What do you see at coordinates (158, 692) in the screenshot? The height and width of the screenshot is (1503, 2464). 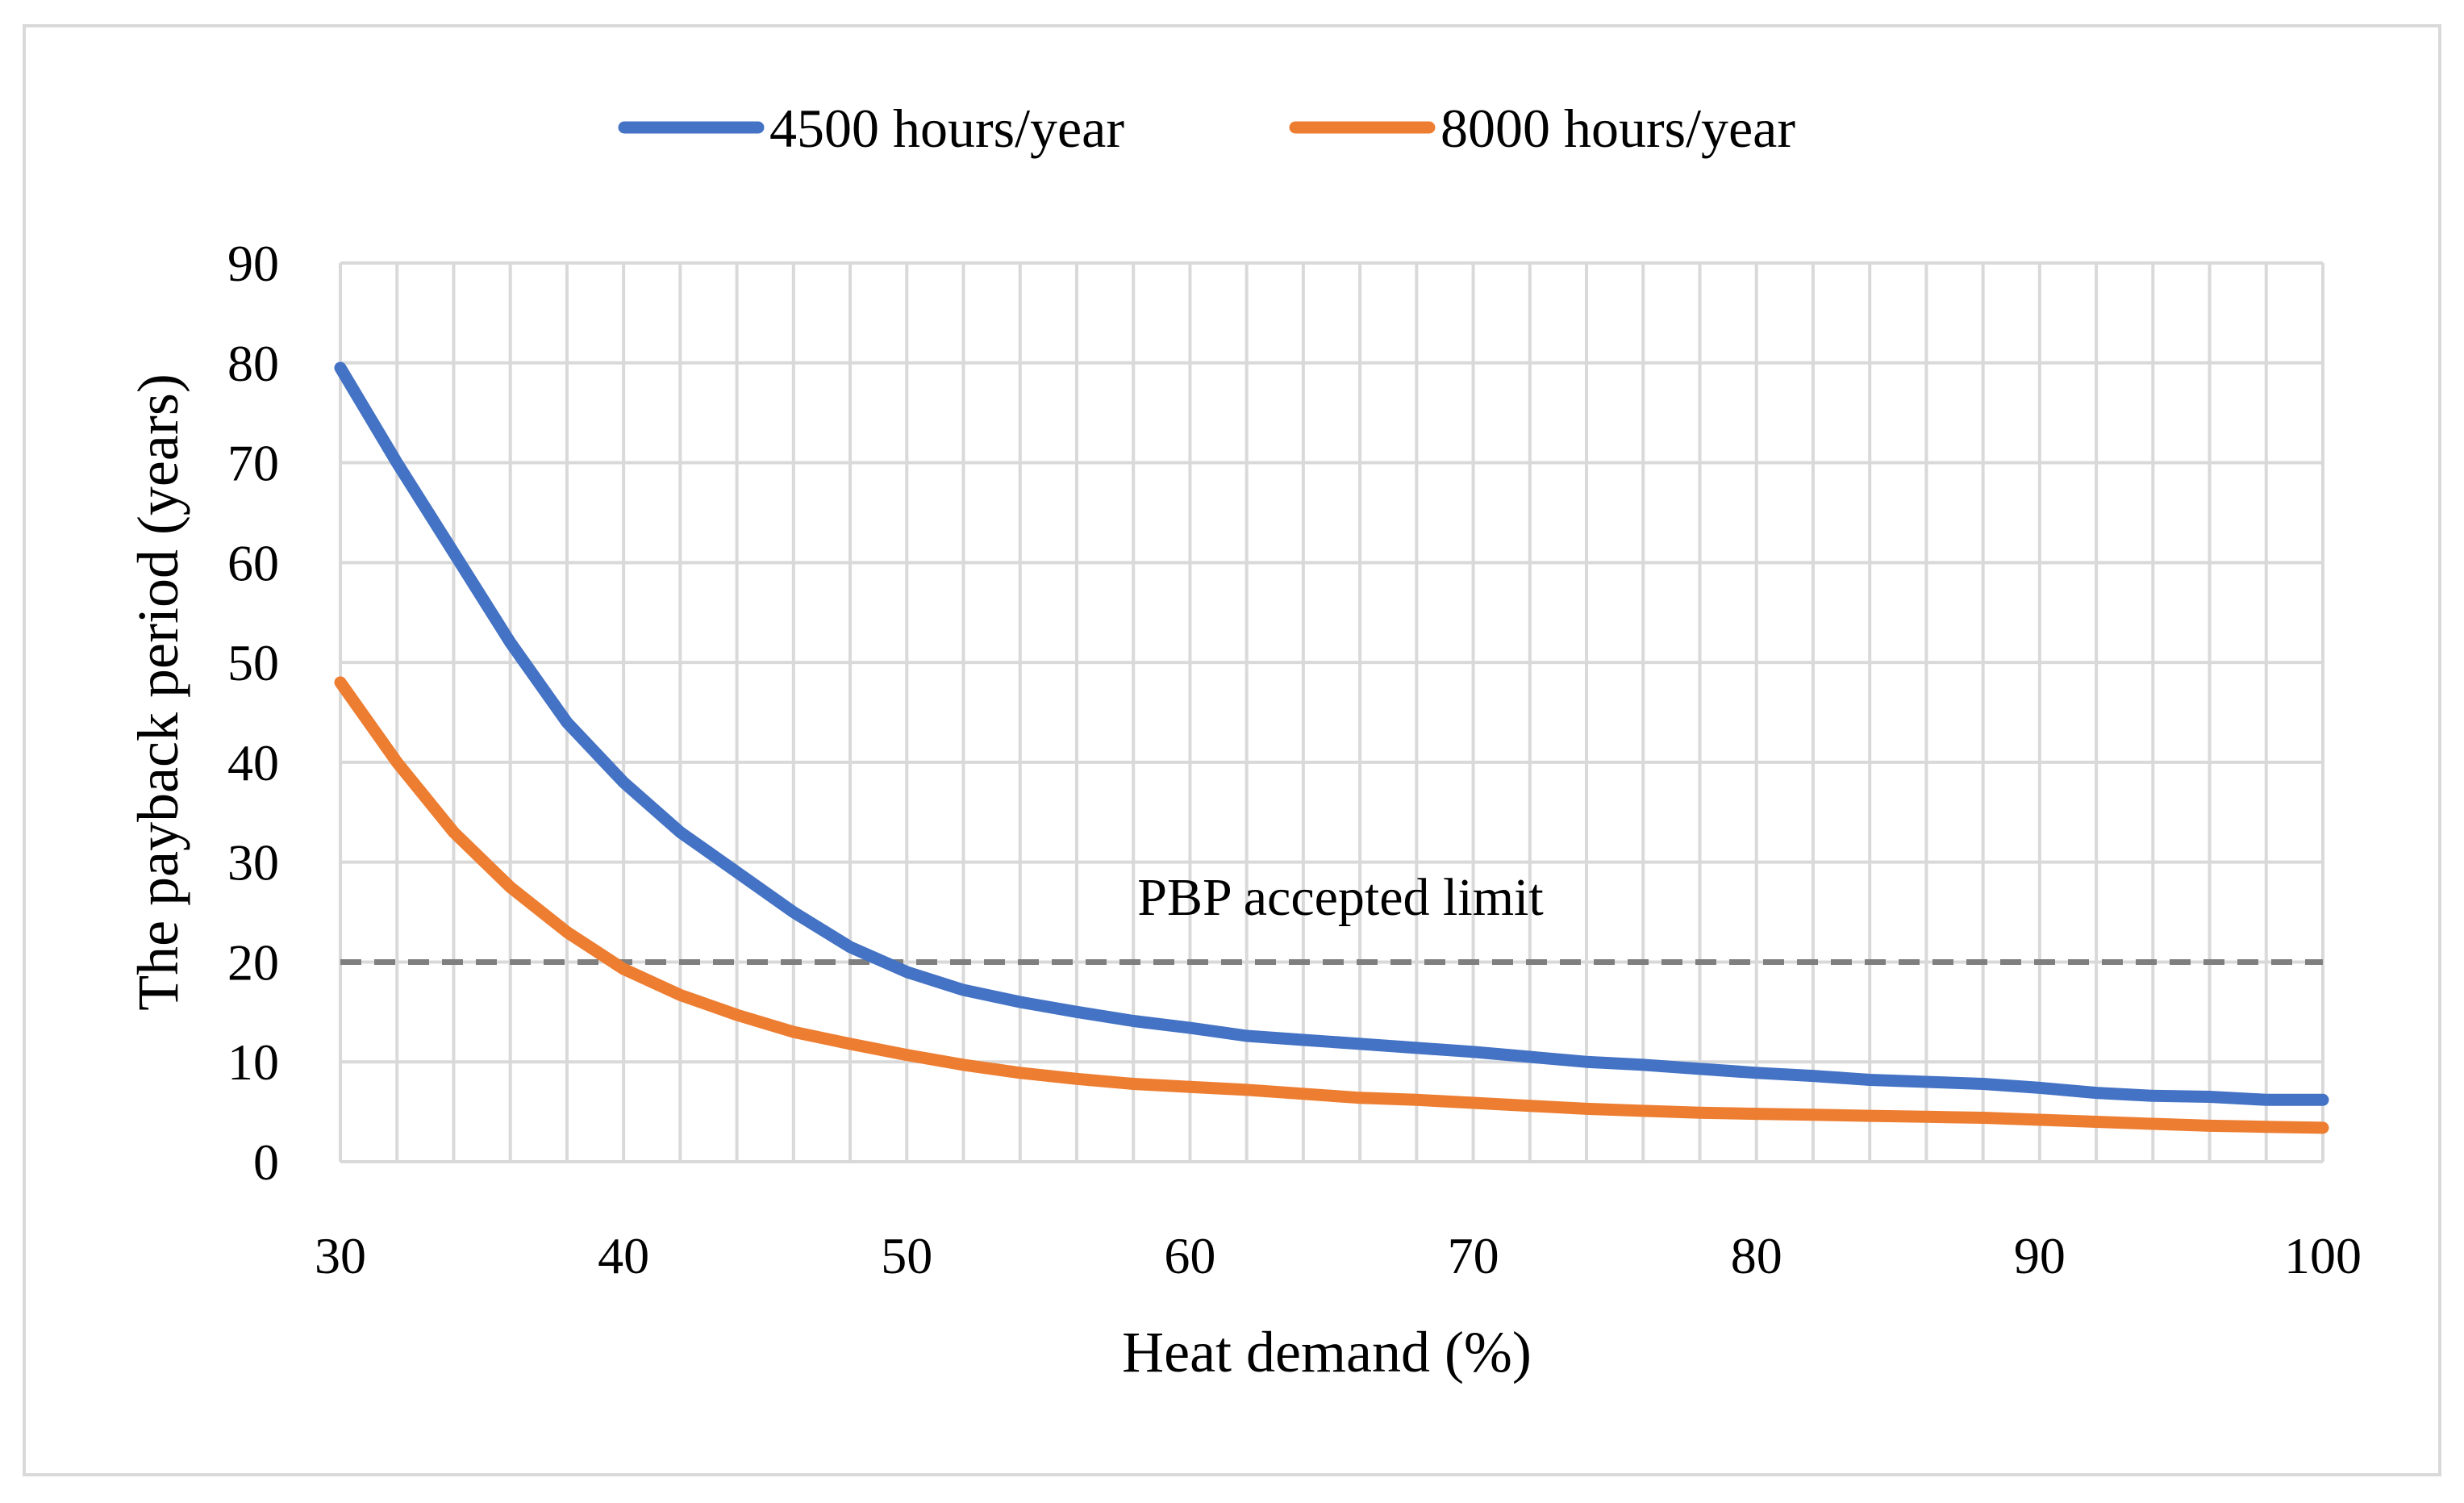 I see `y-axis-label: The payback period (years)` at bounding box center [158, 692].